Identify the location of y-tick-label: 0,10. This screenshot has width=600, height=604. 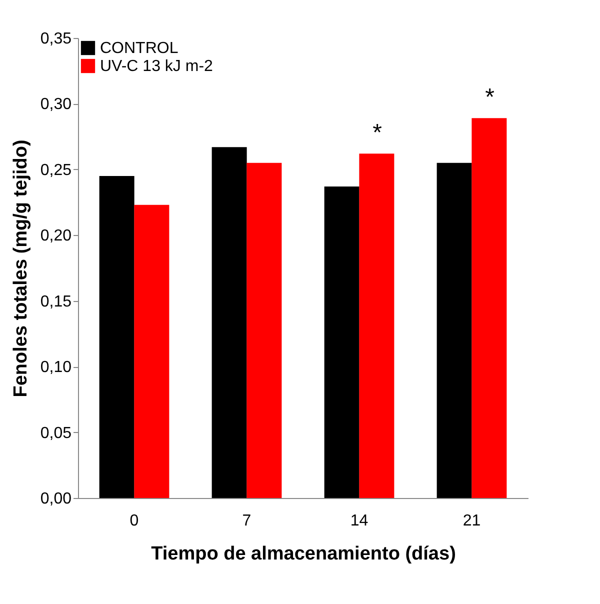
(56, 367).